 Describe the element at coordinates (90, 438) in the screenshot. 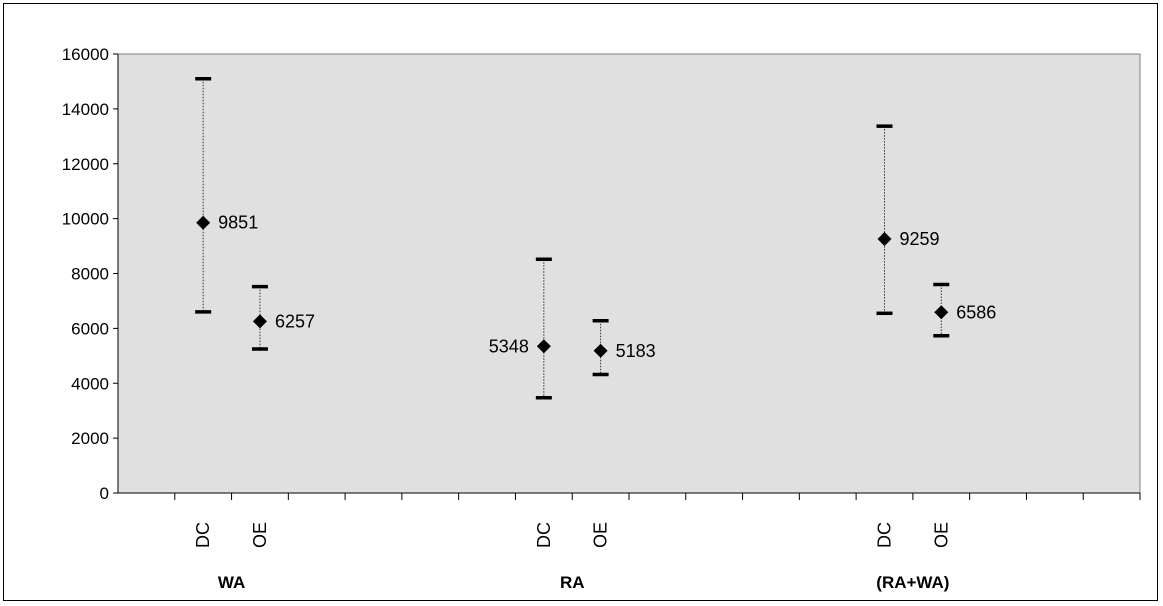

I see `y-tick-label: 2000` at that location.